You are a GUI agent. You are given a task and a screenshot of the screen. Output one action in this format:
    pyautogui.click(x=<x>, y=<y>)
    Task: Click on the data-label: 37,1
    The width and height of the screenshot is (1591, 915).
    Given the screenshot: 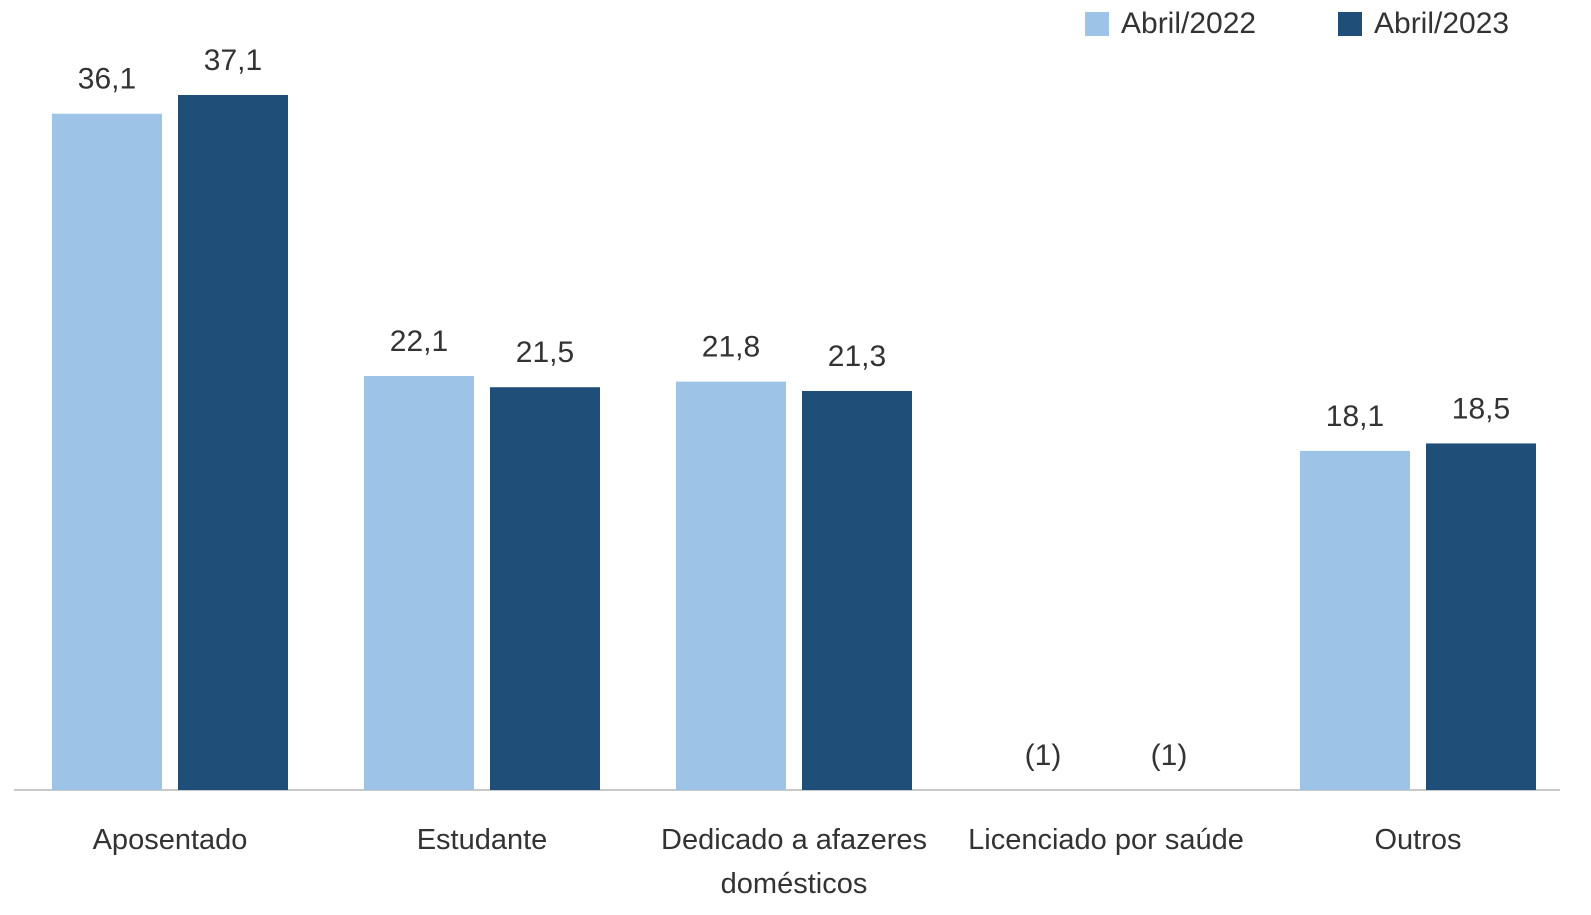 What is the action you would take?
    pyautogui.click(x=233, y=60)
    